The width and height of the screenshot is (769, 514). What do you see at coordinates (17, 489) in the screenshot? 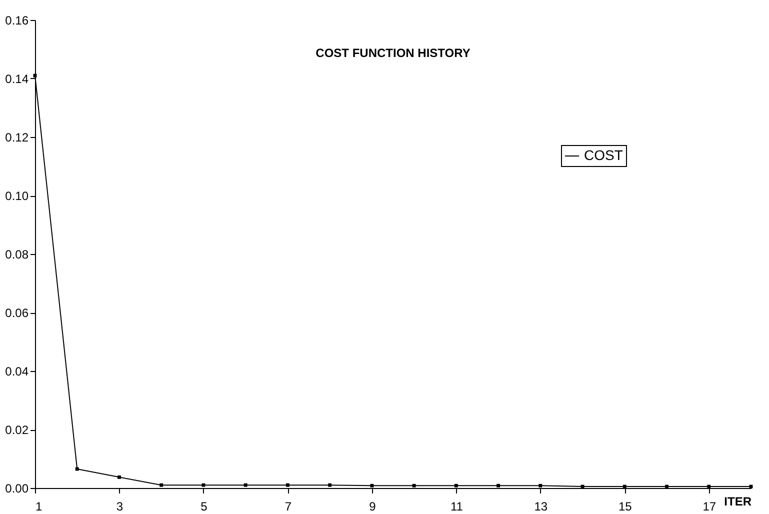
I see `y-tick-label: 0.00` at bounding box center [17, 489].